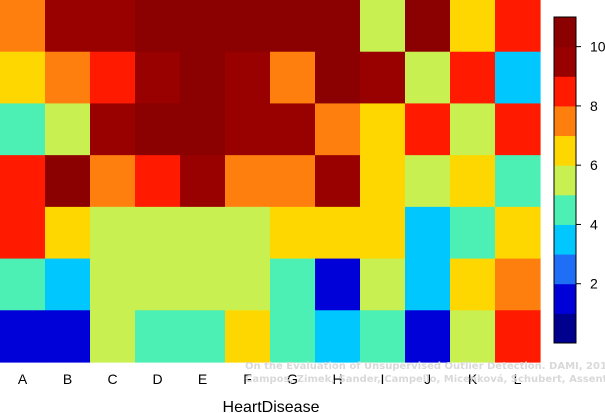  What do you see at coordinates (427, 379) in the screenshot?
I see `x-tick-label: J` at bounding box center [427, 379].